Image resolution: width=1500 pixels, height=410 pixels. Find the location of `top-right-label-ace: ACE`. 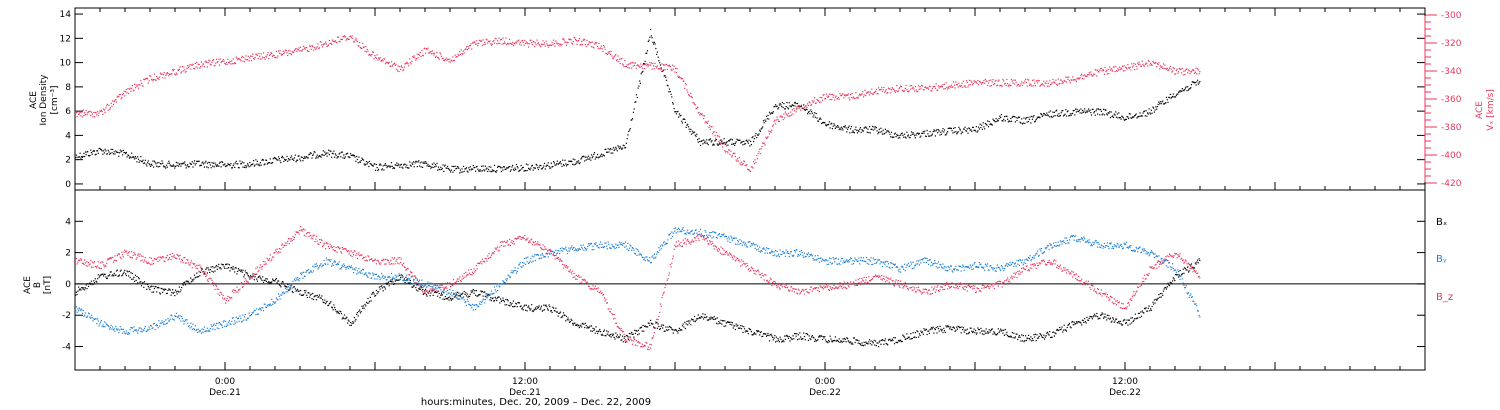

top-right-label-ace: ACE is located at coordinates (1480, 110).